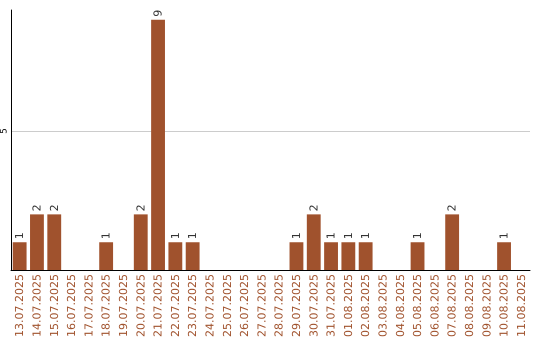  What do you see at coordinates (417, 305) in the screenshot?
I see `x-tick-label: 05.08.2025` at bounding box center [417, 305].